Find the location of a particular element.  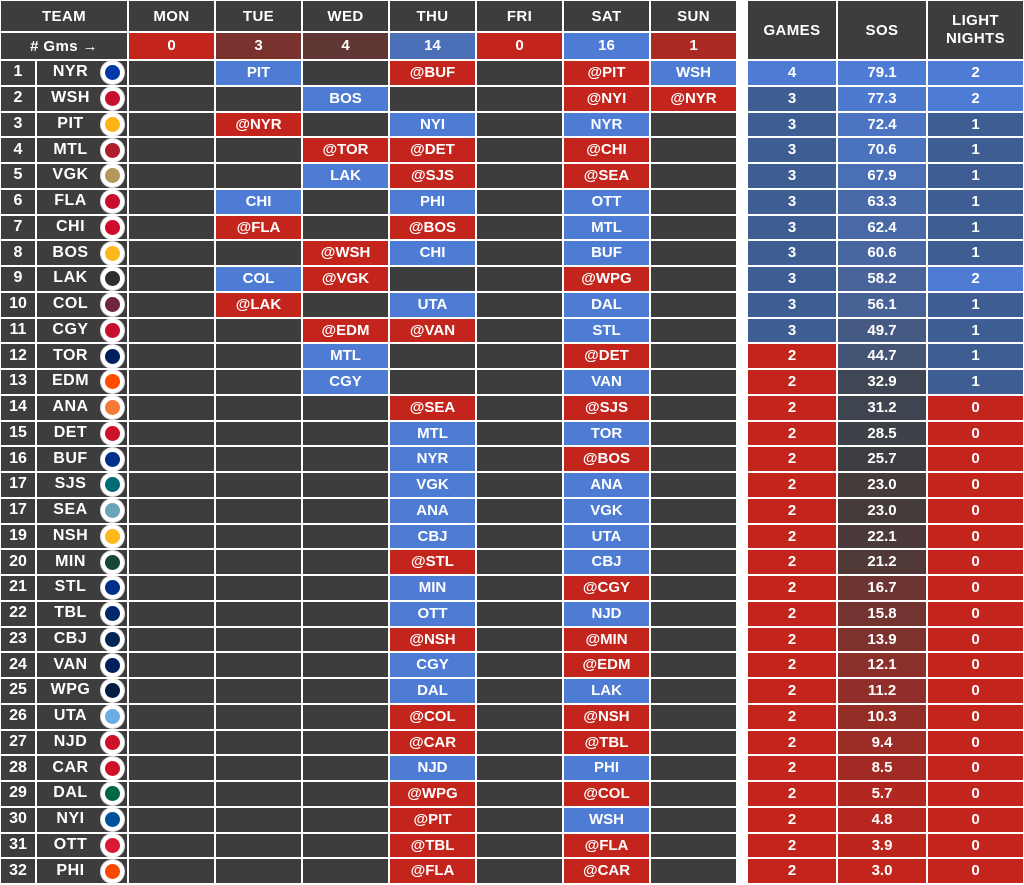

game-cell: @TBL is located at coordinates (606, 742).